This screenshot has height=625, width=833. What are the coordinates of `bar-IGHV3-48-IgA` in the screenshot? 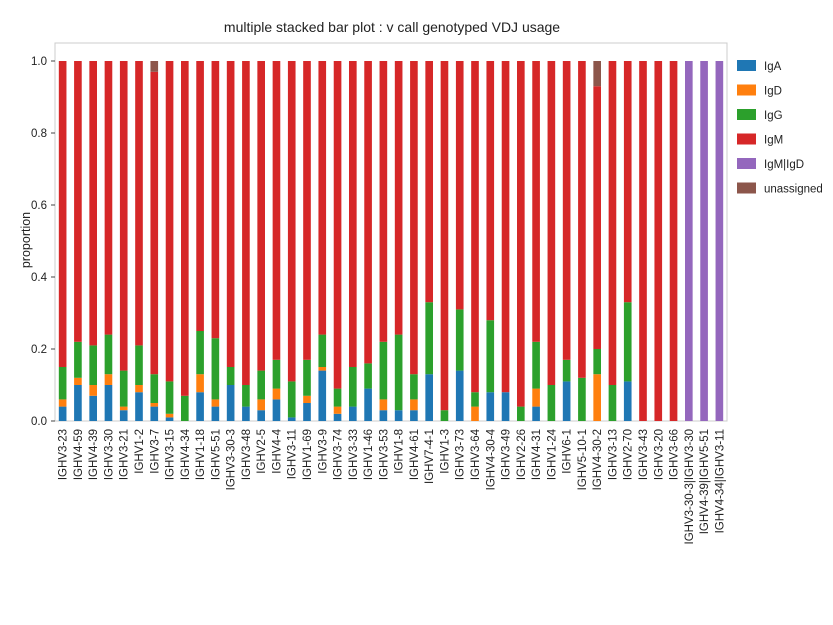 It's located at (246, 413).